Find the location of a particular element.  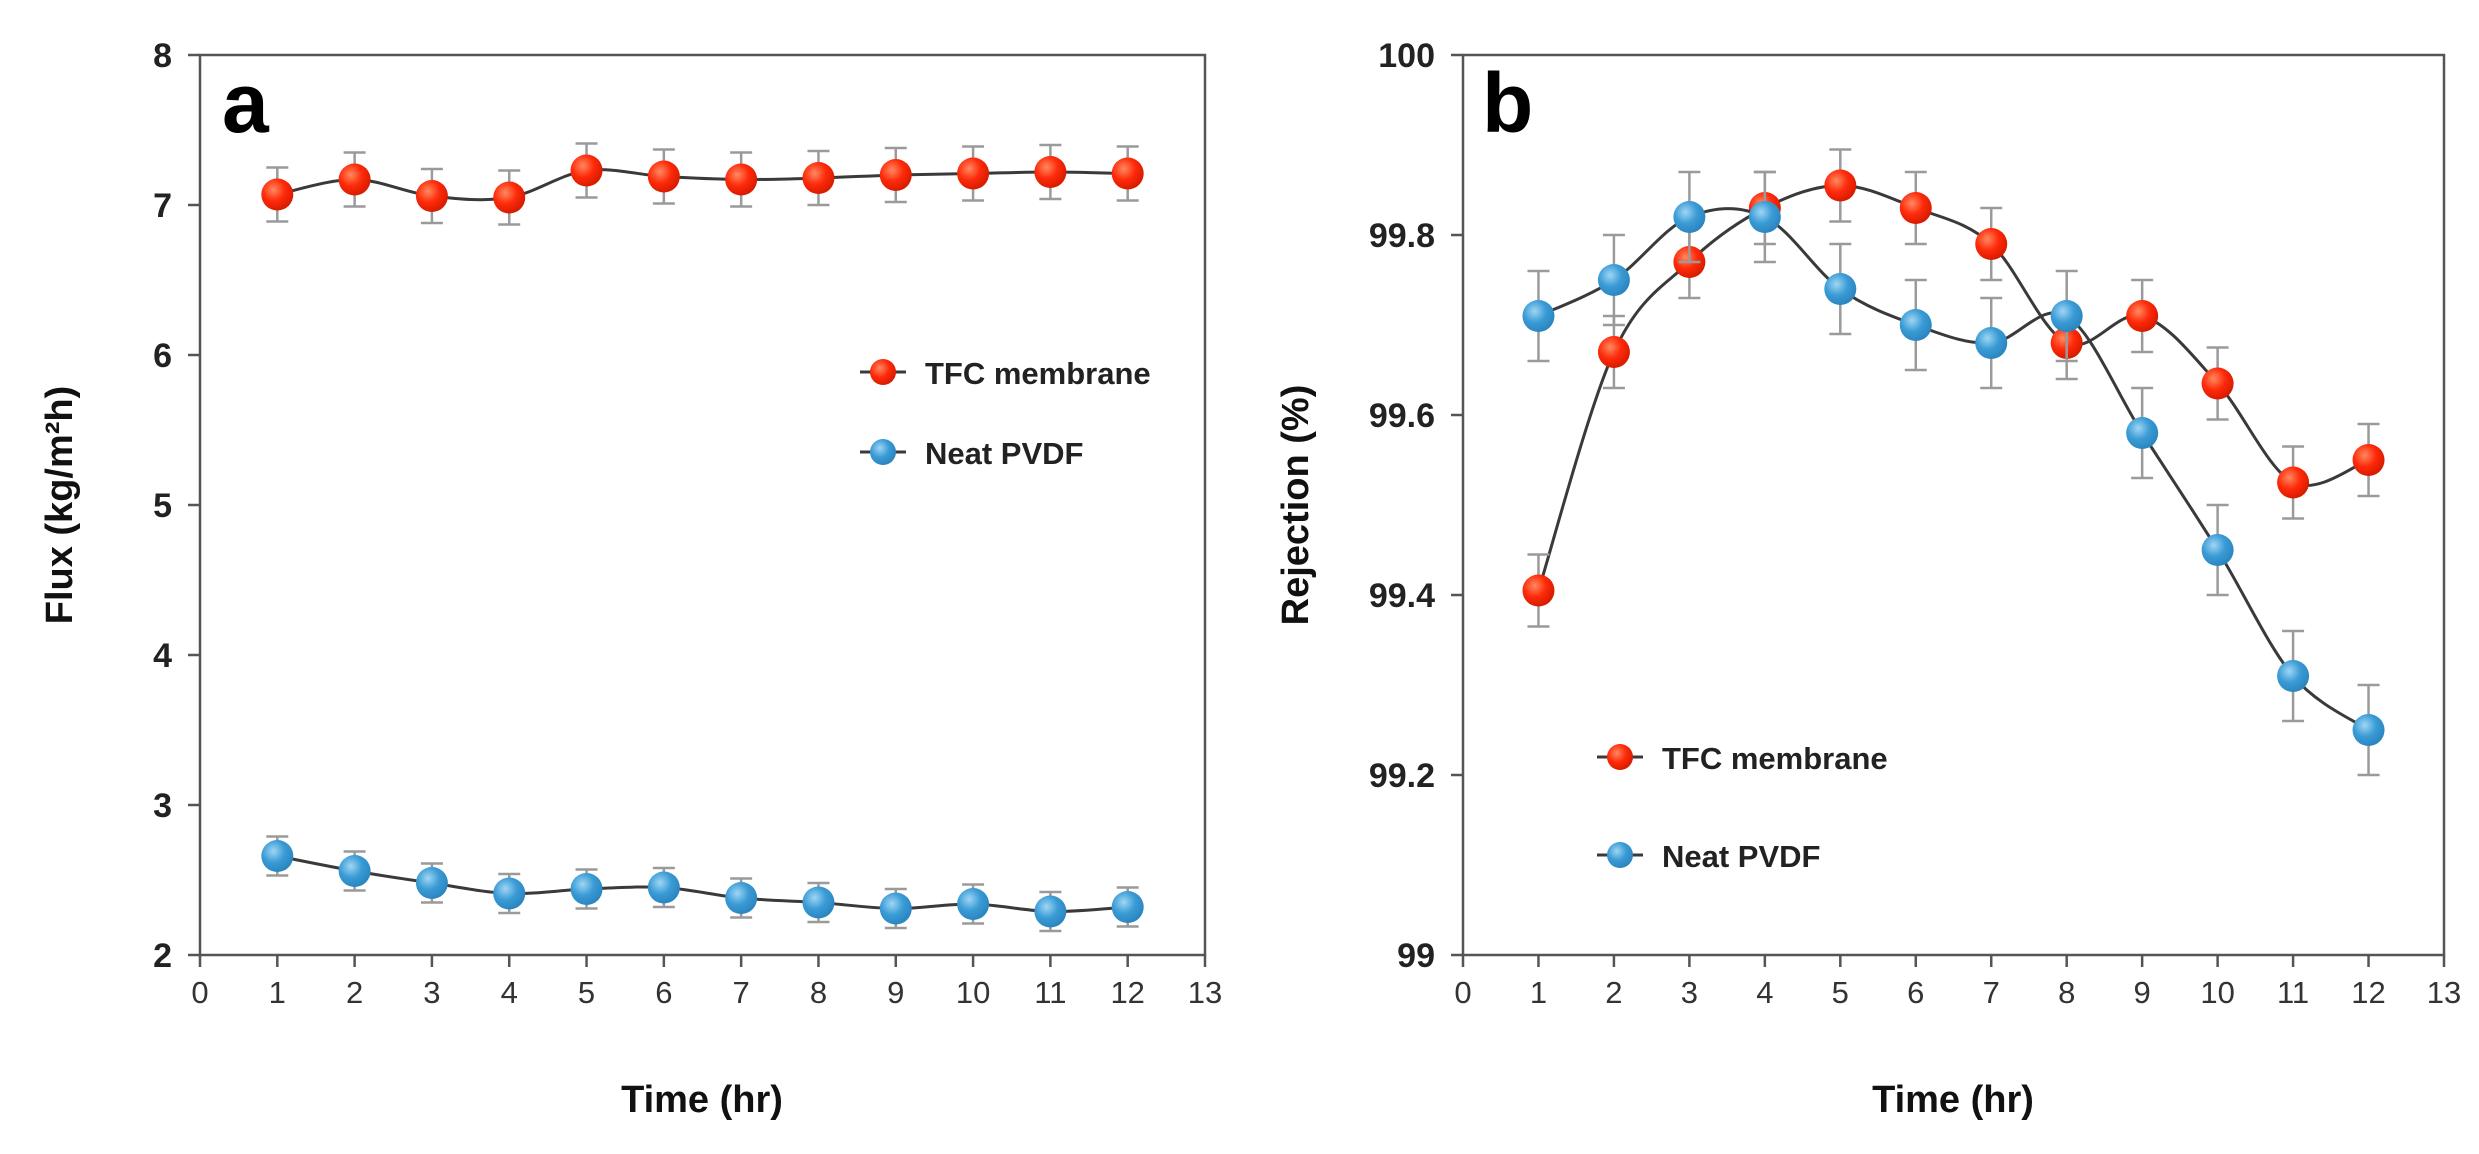

y-tick-label: 3 is located at coordinates (162, 806).